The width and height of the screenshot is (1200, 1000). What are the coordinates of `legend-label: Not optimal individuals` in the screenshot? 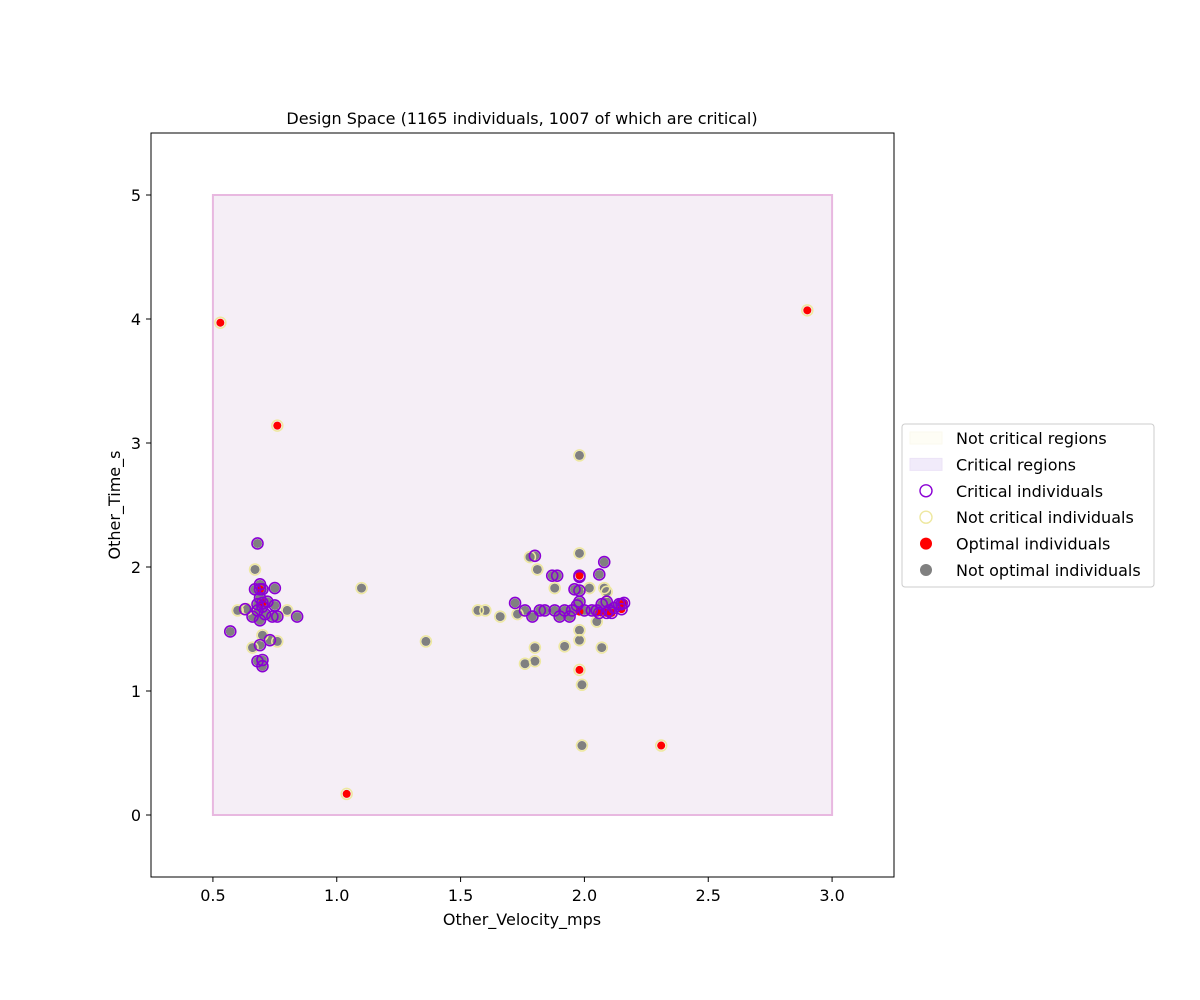 It's located at (1048, 570).